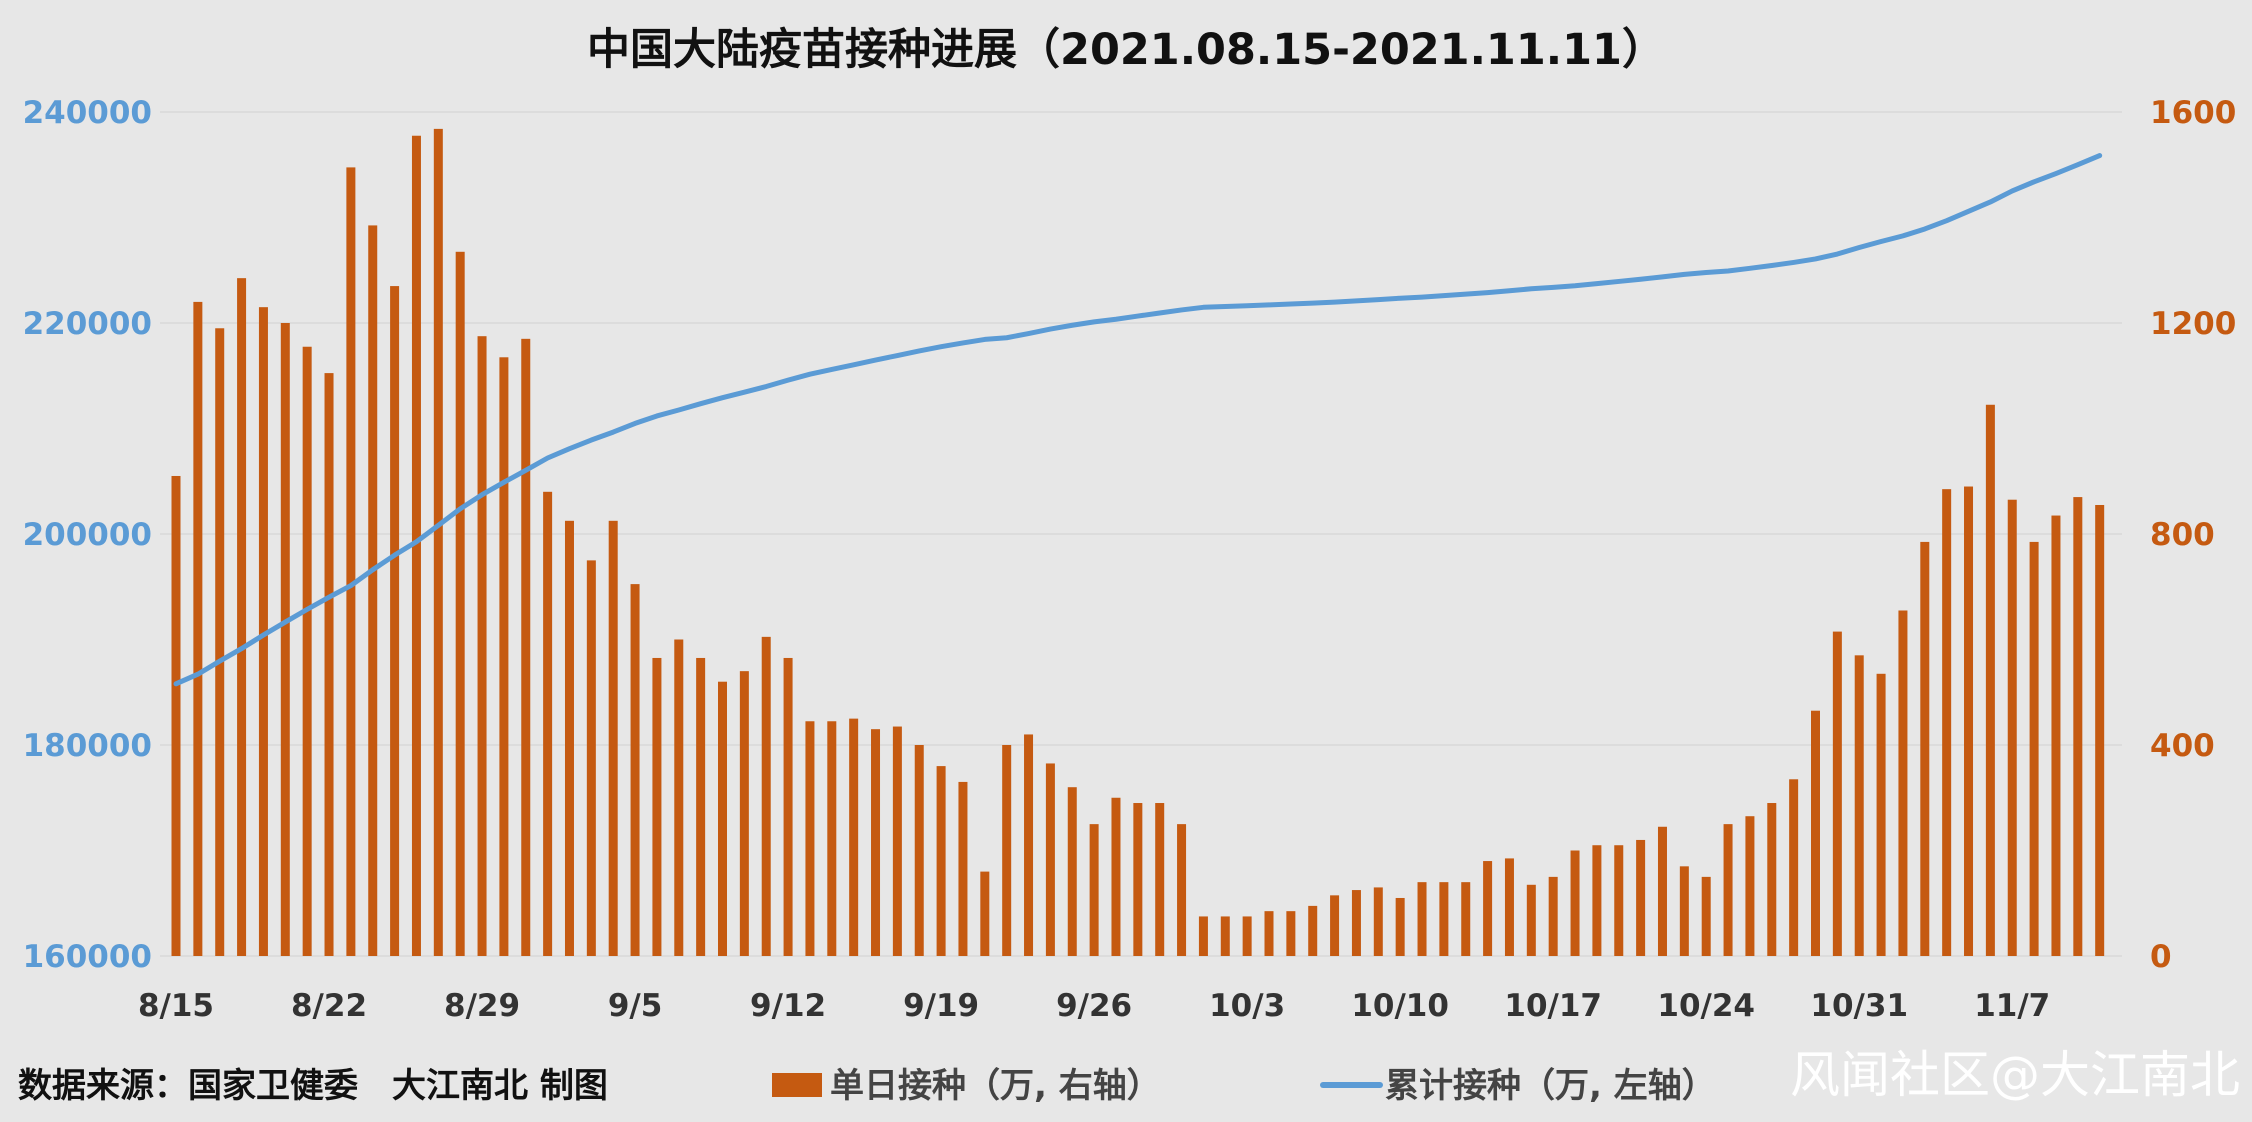  What do you see at coordinates (1244, 1086) in the screenshot?
I see `legend: 单日接种（万, 右轴） 累计接种（万, 左轴）` at bounding box center [1244, 1086].